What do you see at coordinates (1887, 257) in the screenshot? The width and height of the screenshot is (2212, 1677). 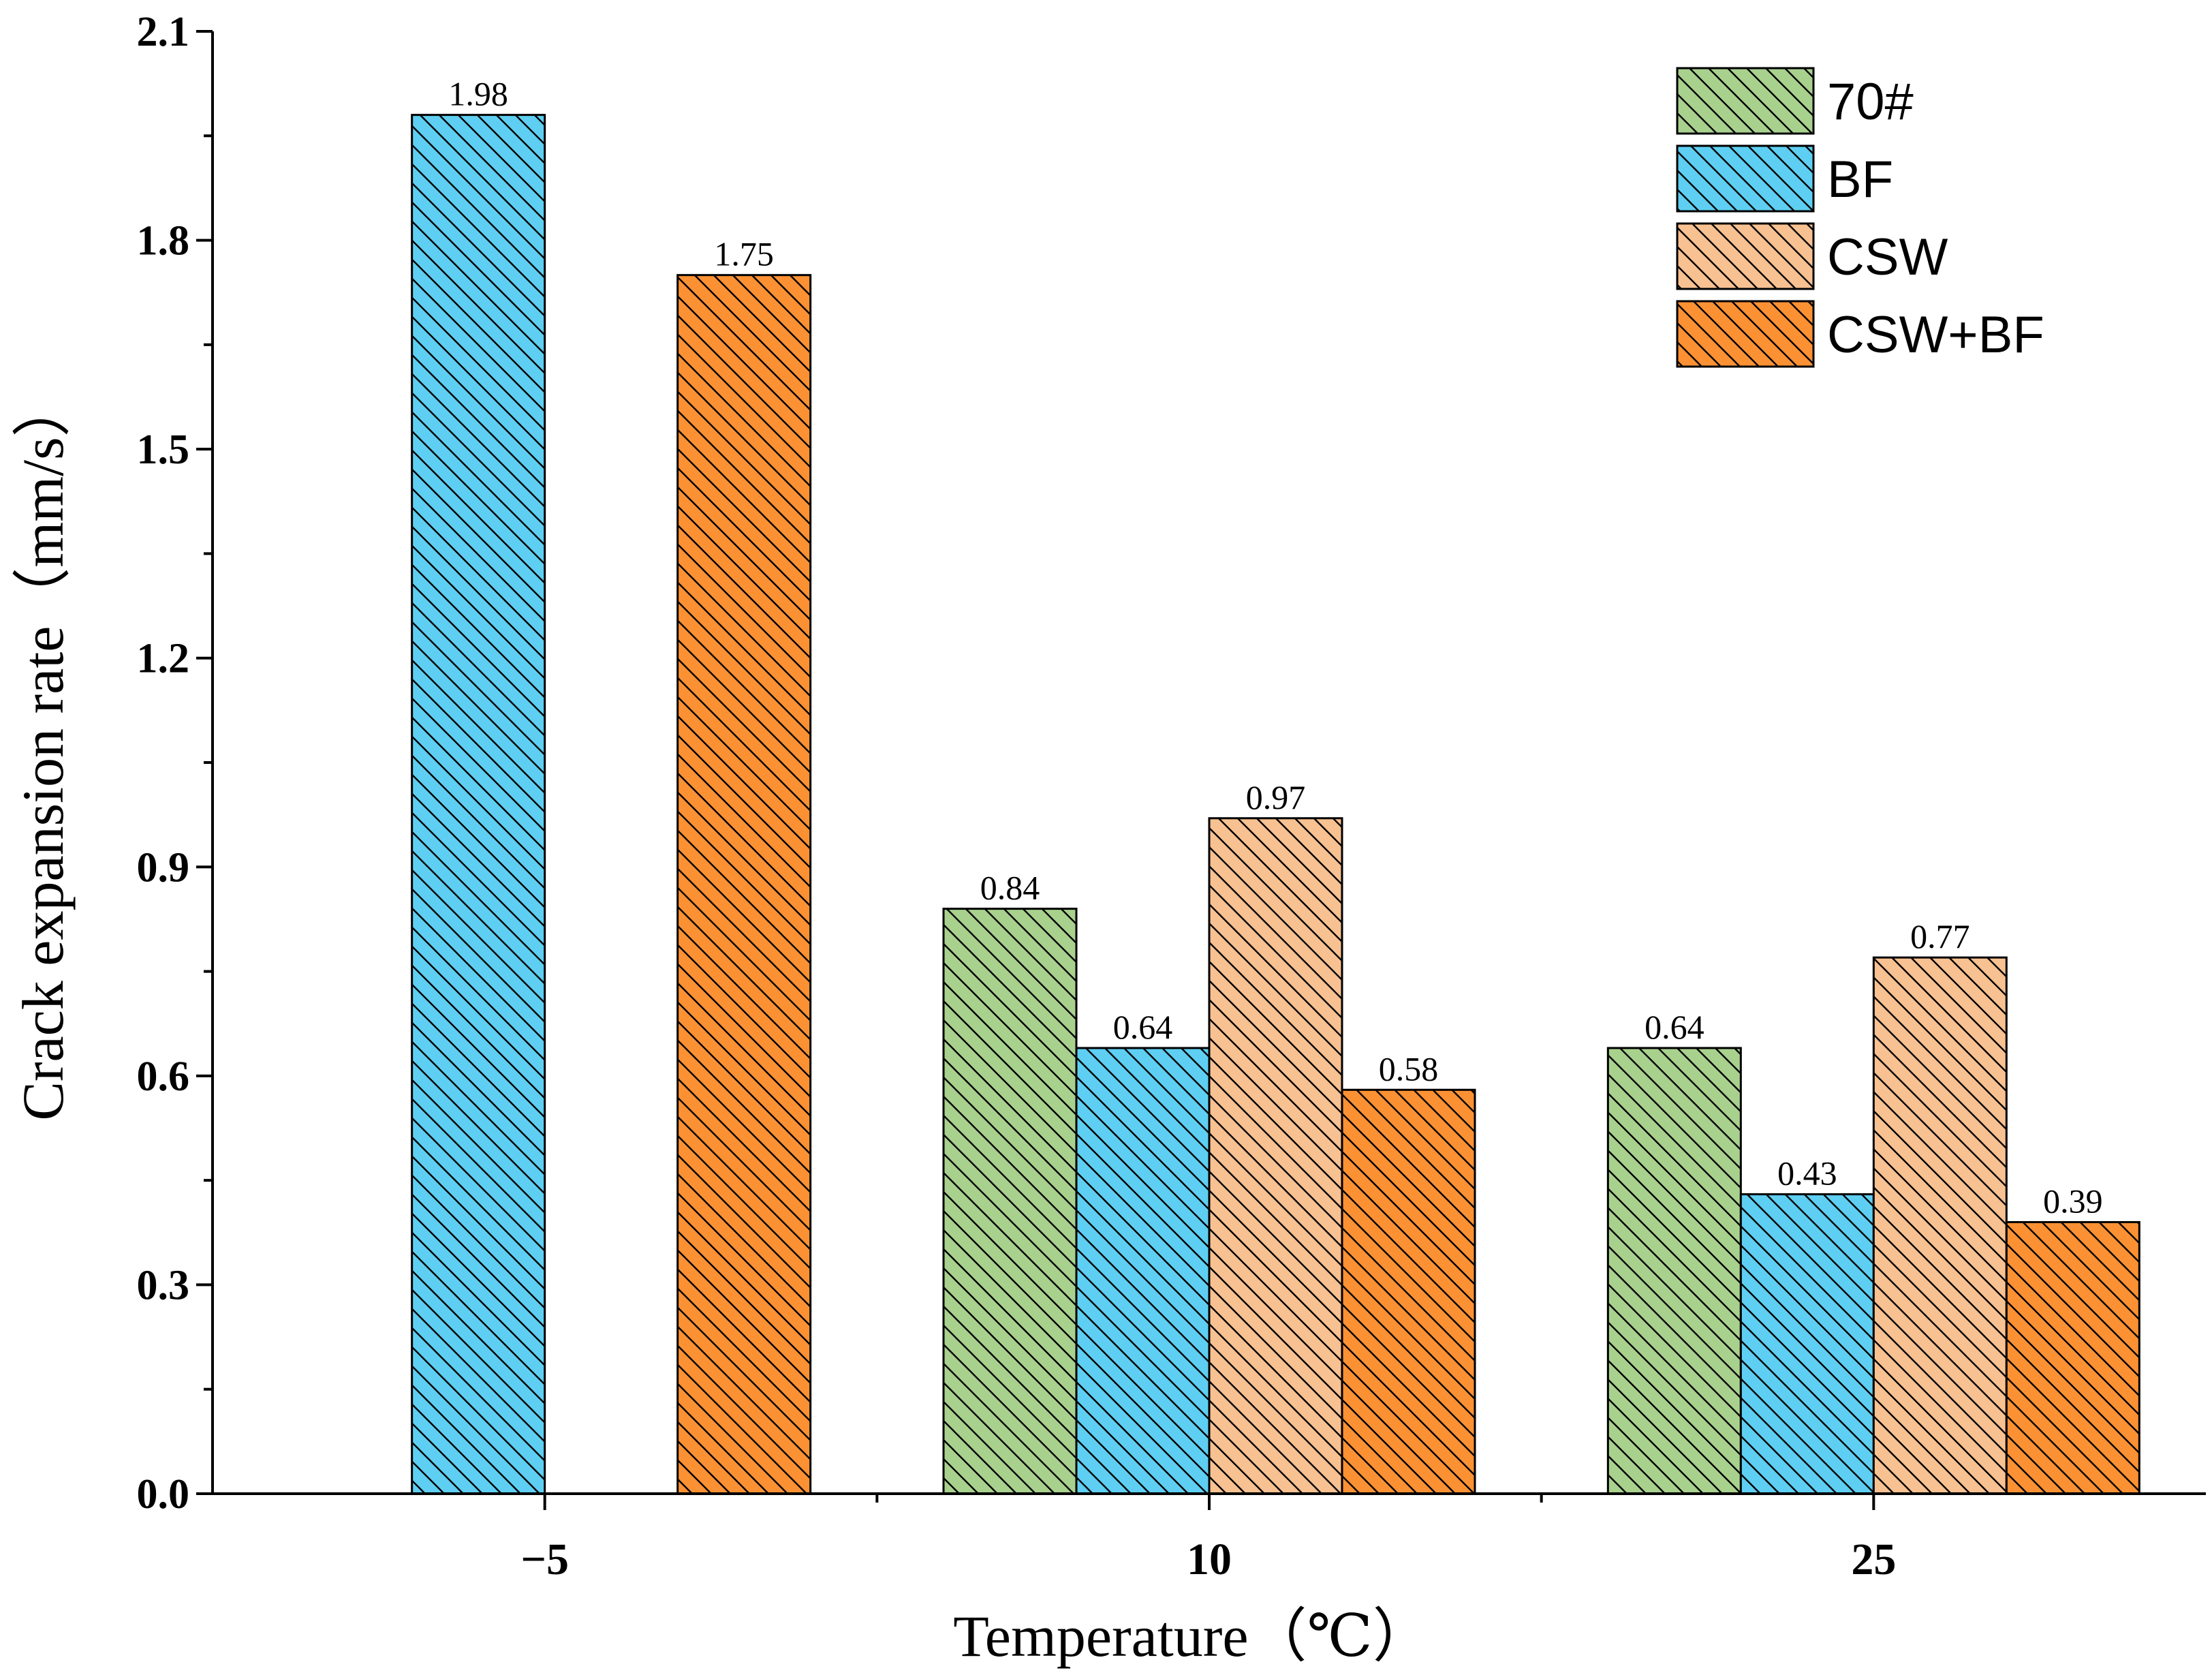 I see `legend-label-csw: CSW` at bounding box center [1887, 257].